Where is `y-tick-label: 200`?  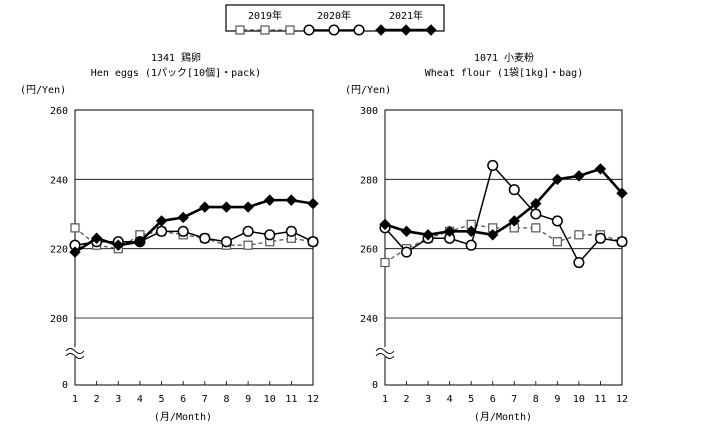 y-tick-label: 200 is located at coordinates (59, 319).